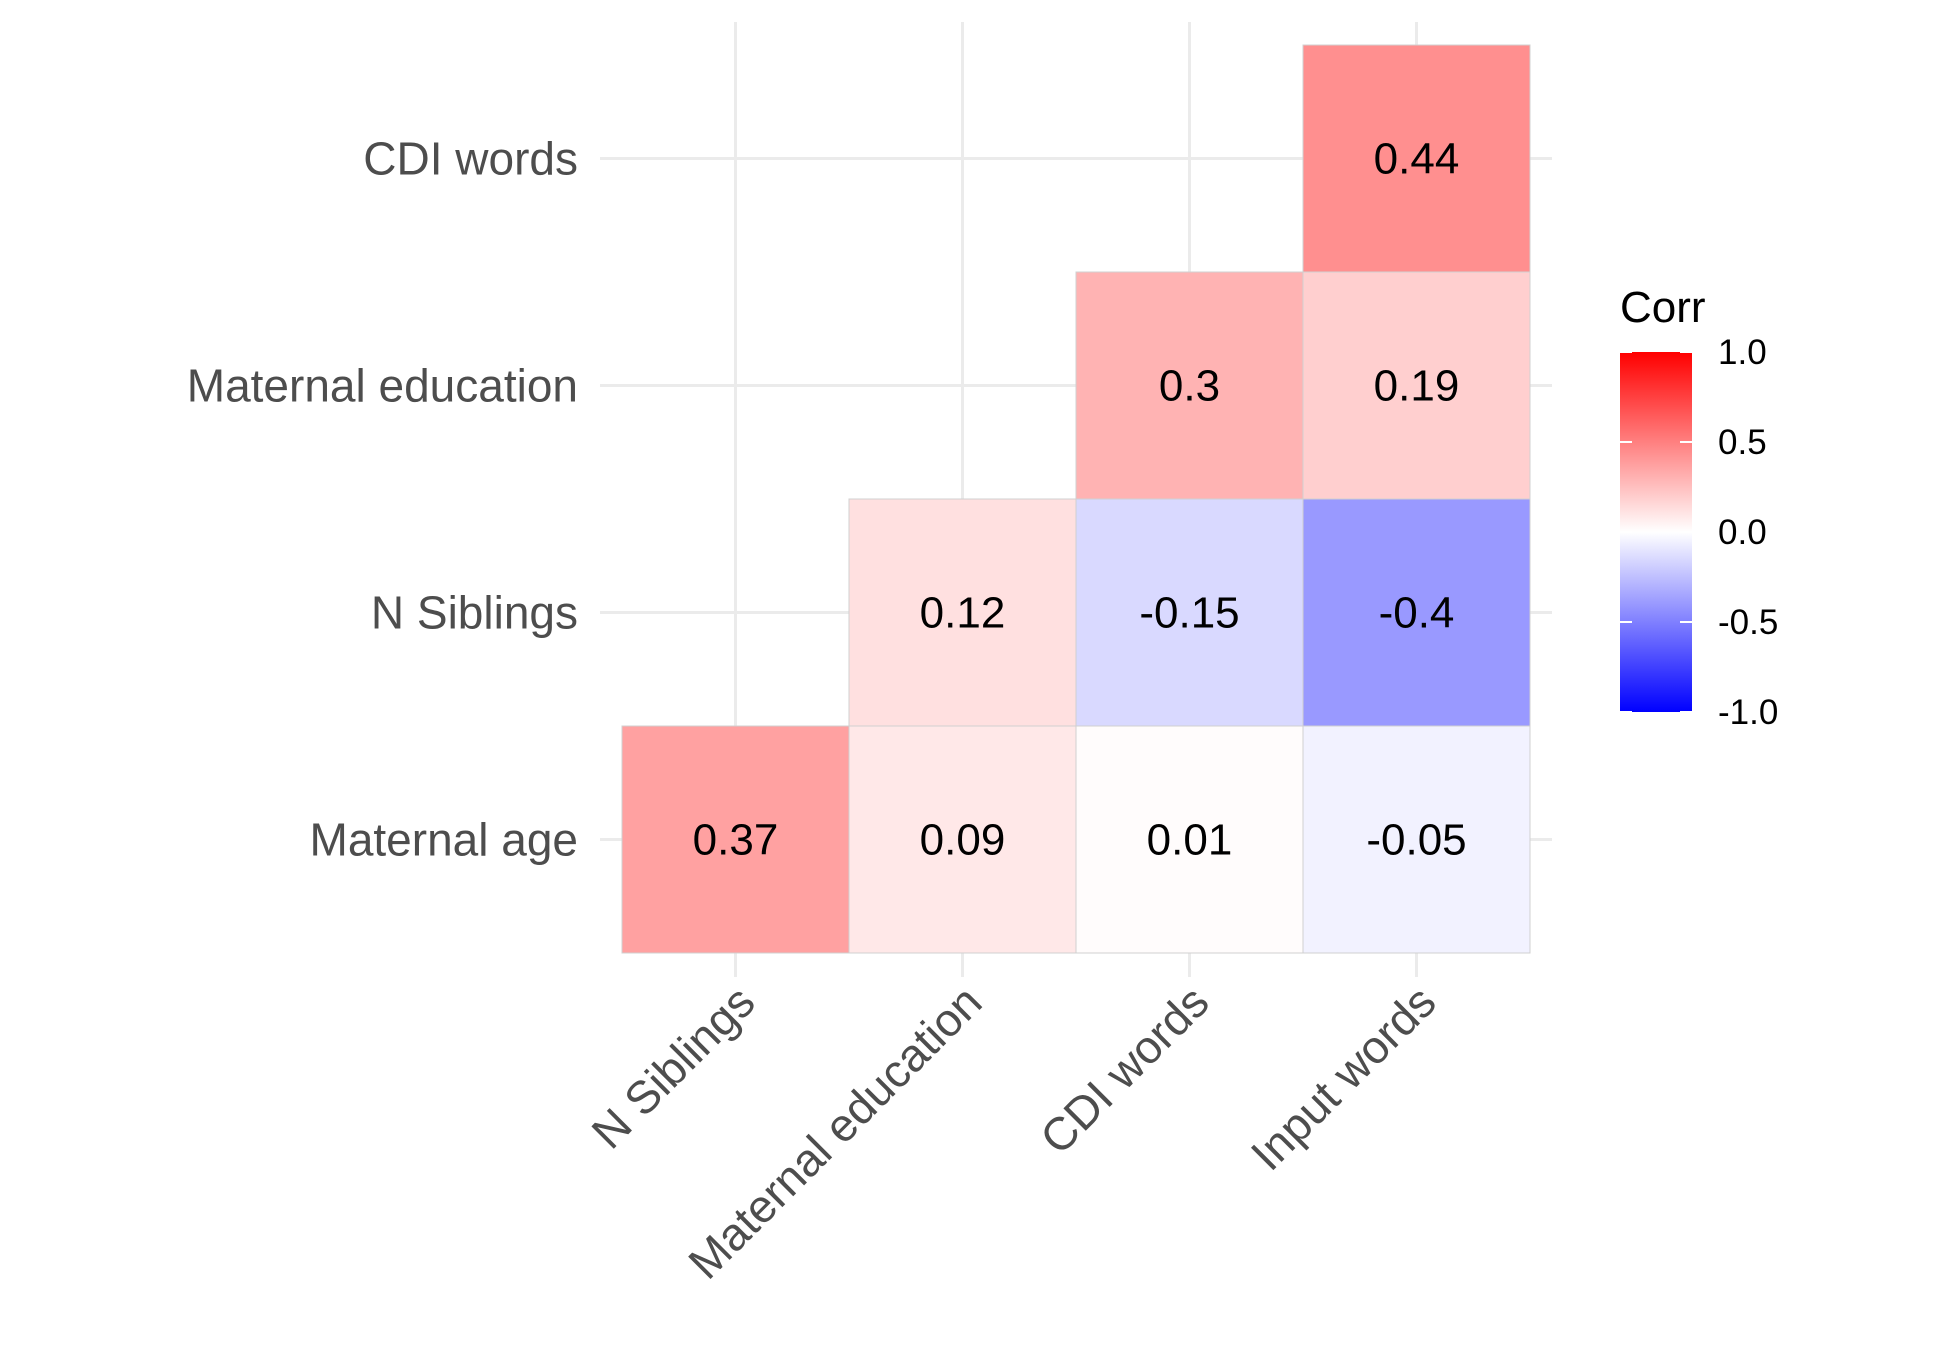  I want to click on x-tick-label: CDI words, so click(1124, 1069).